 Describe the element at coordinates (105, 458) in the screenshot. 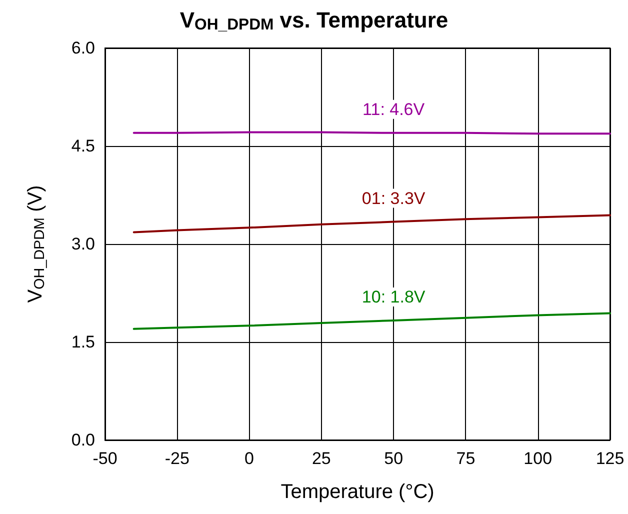

I see `x-tick-label: -50` at that location.